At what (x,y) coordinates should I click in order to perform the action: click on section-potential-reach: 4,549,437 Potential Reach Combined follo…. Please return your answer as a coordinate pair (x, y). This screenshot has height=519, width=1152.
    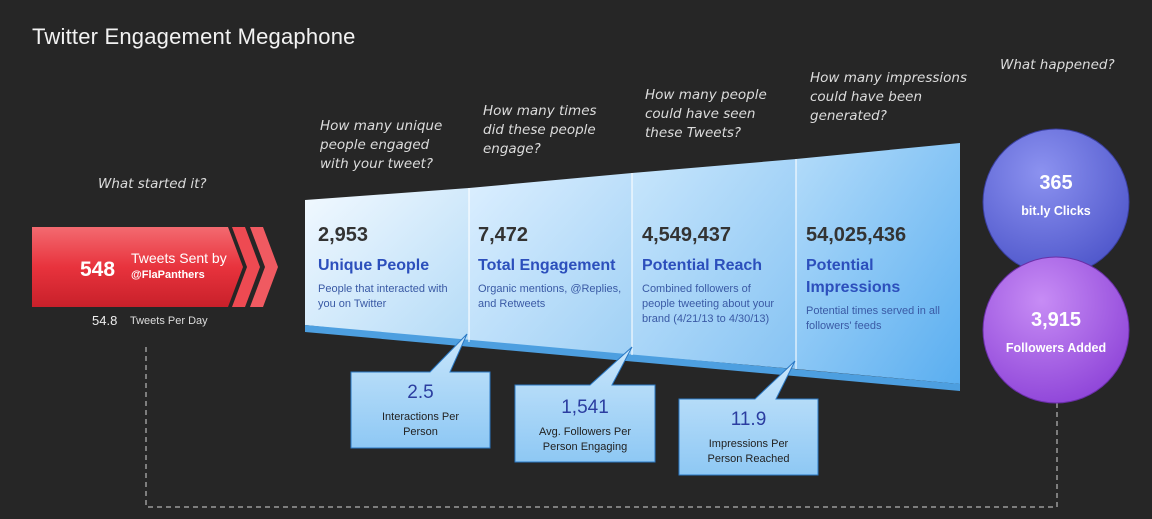
    Looking at the image, I should click on (712, 275).